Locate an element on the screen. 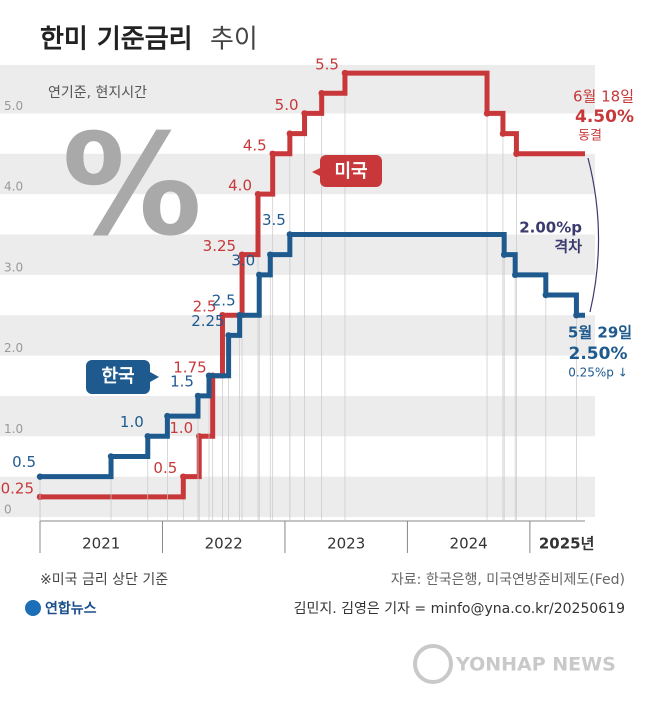 Image resolution: width=650 pixels, height=704 pixels. logo-icon is located at coordinates (33, 608).